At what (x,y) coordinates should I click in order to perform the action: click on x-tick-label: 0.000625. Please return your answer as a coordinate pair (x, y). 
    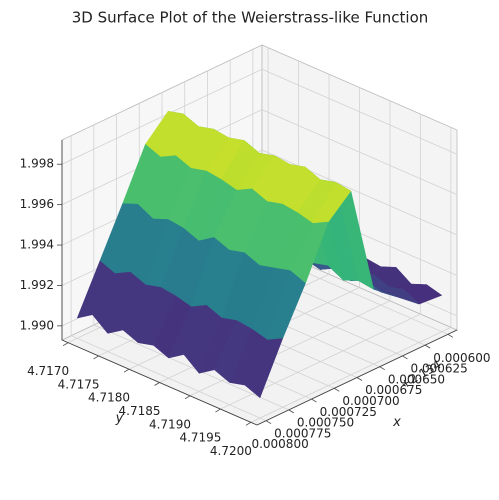
    Looking at the image, I should click on (439, 369).